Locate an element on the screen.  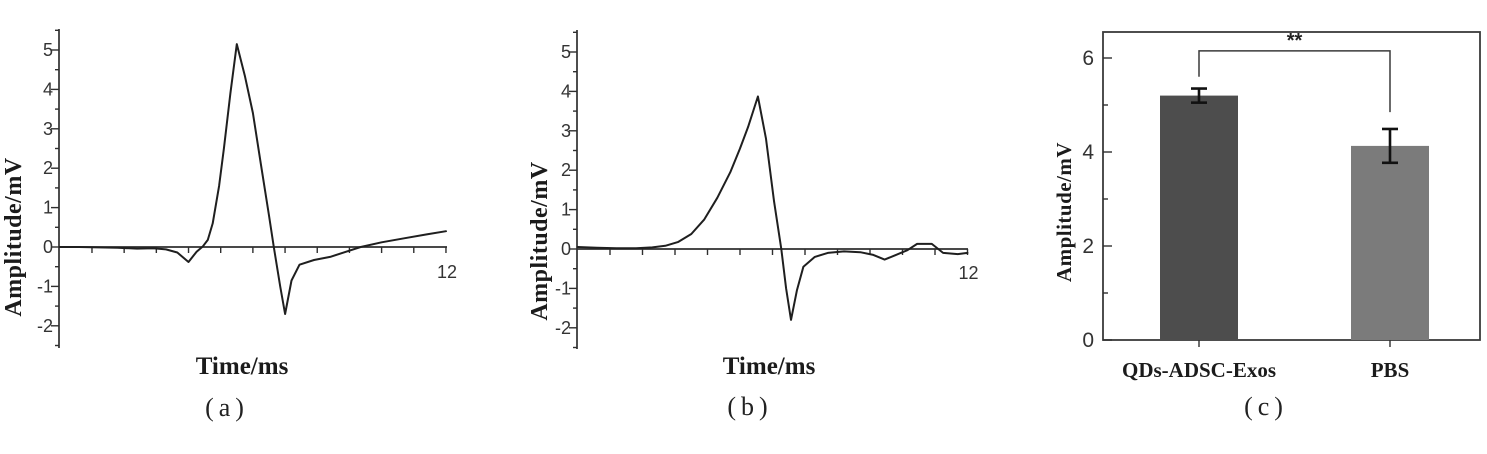
panel-c-category-label-qds-adsc-exos: QDs-ADSC-Exos is located at coordinates (1198, 370).